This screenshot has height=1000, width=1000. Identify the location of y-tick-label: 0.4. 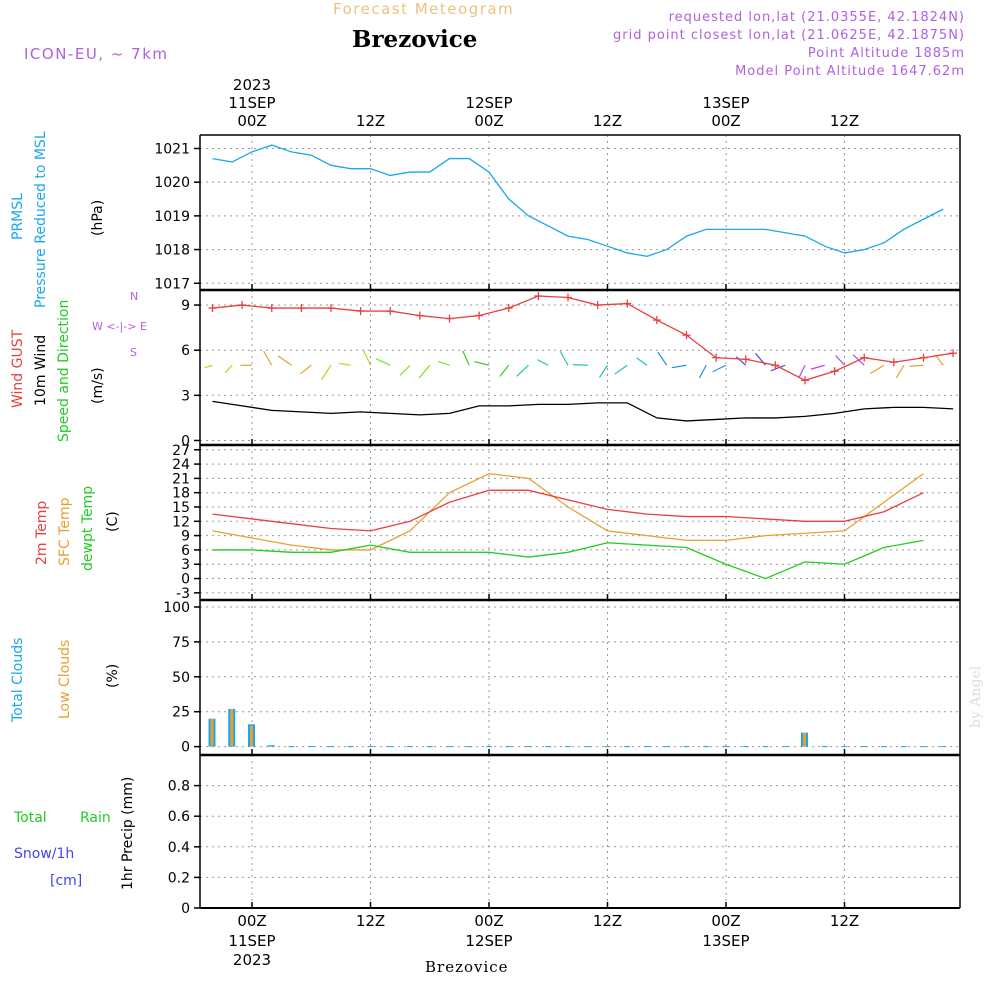
(179, 848).